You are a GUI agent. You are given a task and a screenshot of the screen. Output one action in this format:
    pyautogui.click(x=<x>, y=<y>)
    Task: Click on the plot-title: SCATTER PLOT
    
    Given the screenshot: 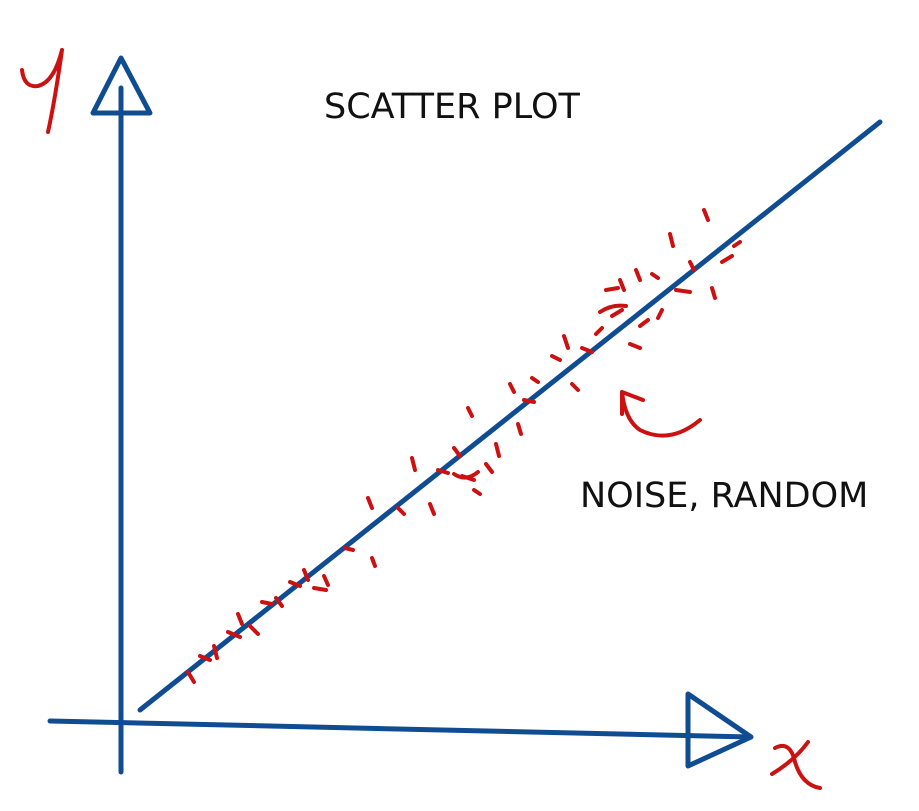 What is the action you would take?
    pyautogui.click(x=452, y=107)
    